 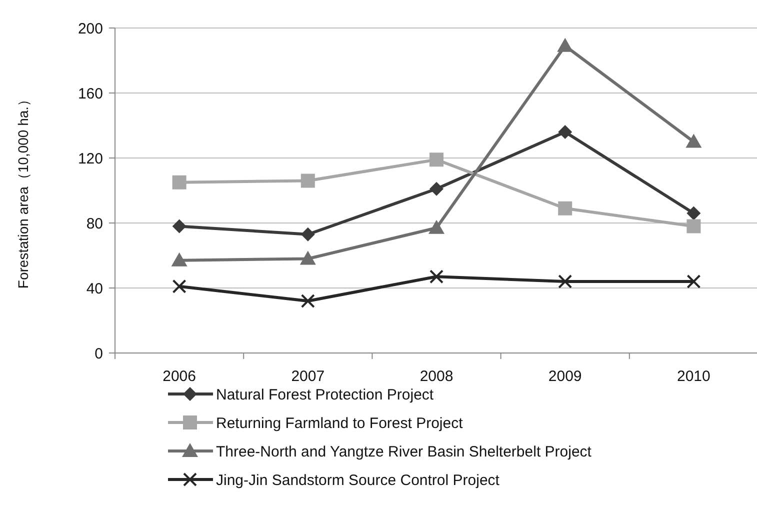 What do you see at coordinates (94, 289) in the screenshot?
I see `y-tick-label: 40` at bounding box center [94, 289].